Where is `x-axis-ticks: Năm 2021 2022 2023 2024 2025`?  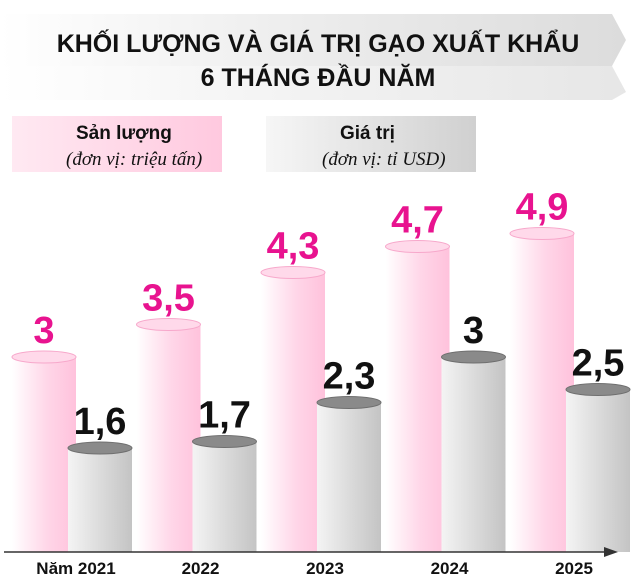 x-axis-ticks: Năm 2021 2022 2023 2024 2025 is located at coordinates (314, 568).